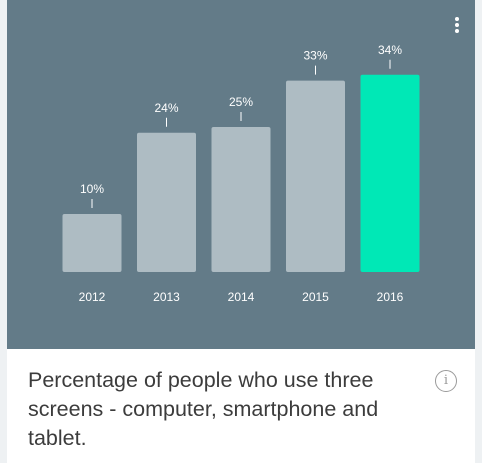 The width and height of the screenshot is (482, 463). I want to click on x-tick-label: 2015, so click(315, 297).